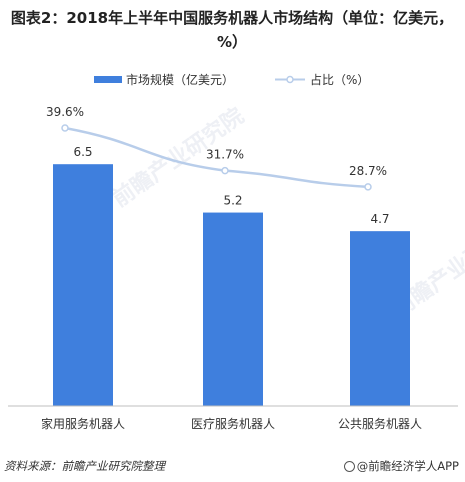  Describe the element at coordinates (349, 466) in the screenshot. I see `brand-logo-icon` at that location.